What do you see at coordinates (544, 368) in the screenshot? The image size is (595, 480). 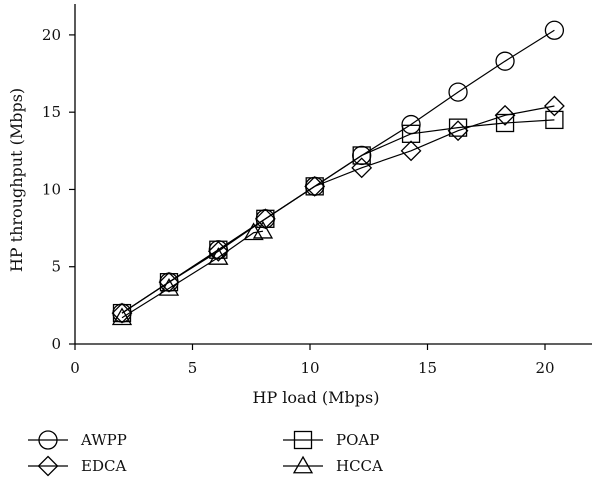 I see `x-tick-label: 20` at bounding box center [544, 368].